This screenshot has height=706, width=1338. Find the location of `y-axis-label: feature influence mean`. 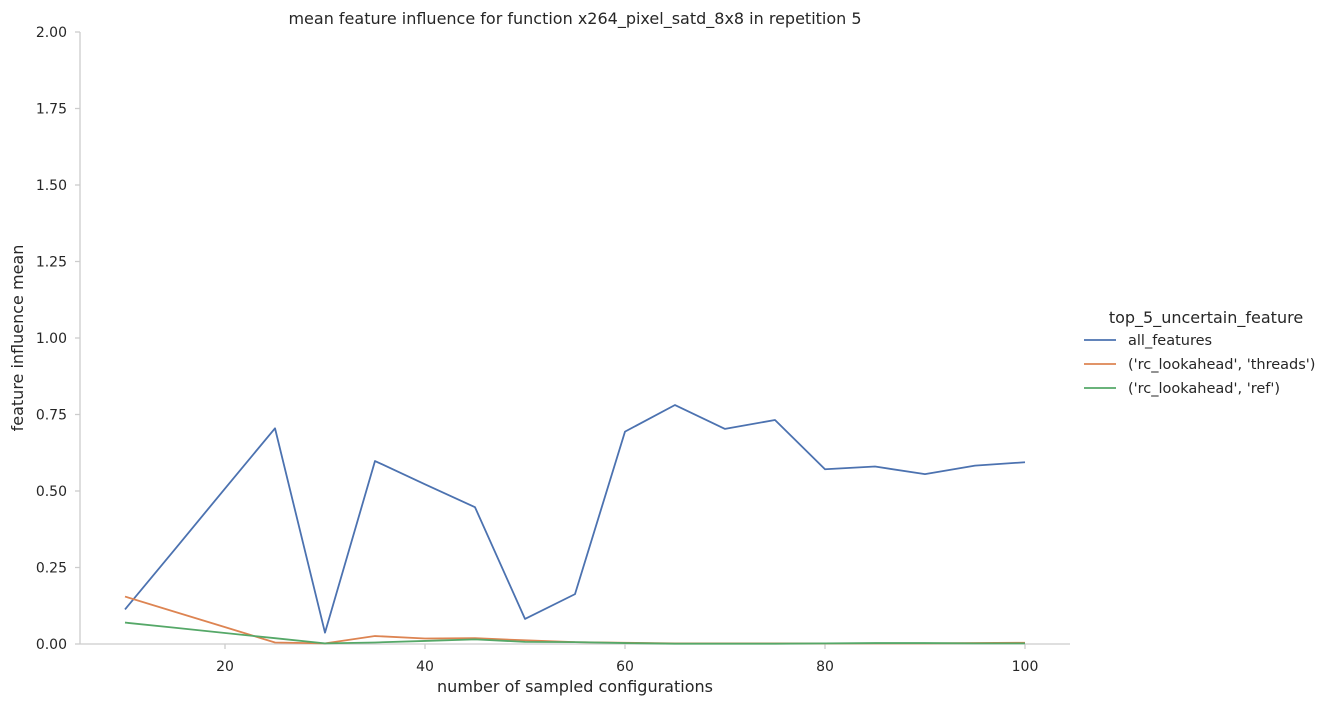

y-axis-label: feature influence mean is located at coordinates (17, 338).